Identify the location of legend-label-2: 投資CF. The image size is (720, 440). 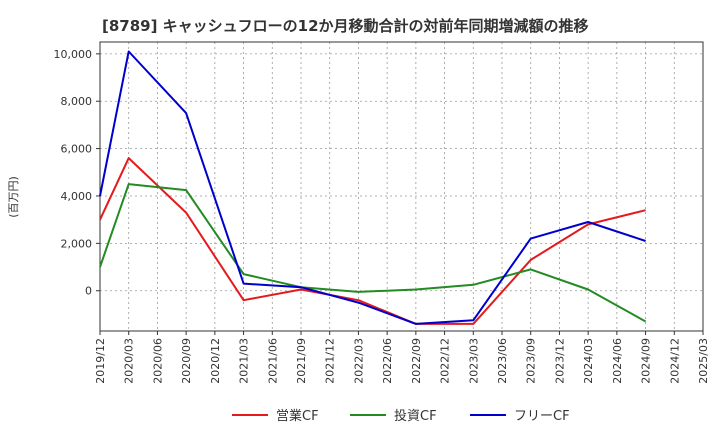
(415, 416).